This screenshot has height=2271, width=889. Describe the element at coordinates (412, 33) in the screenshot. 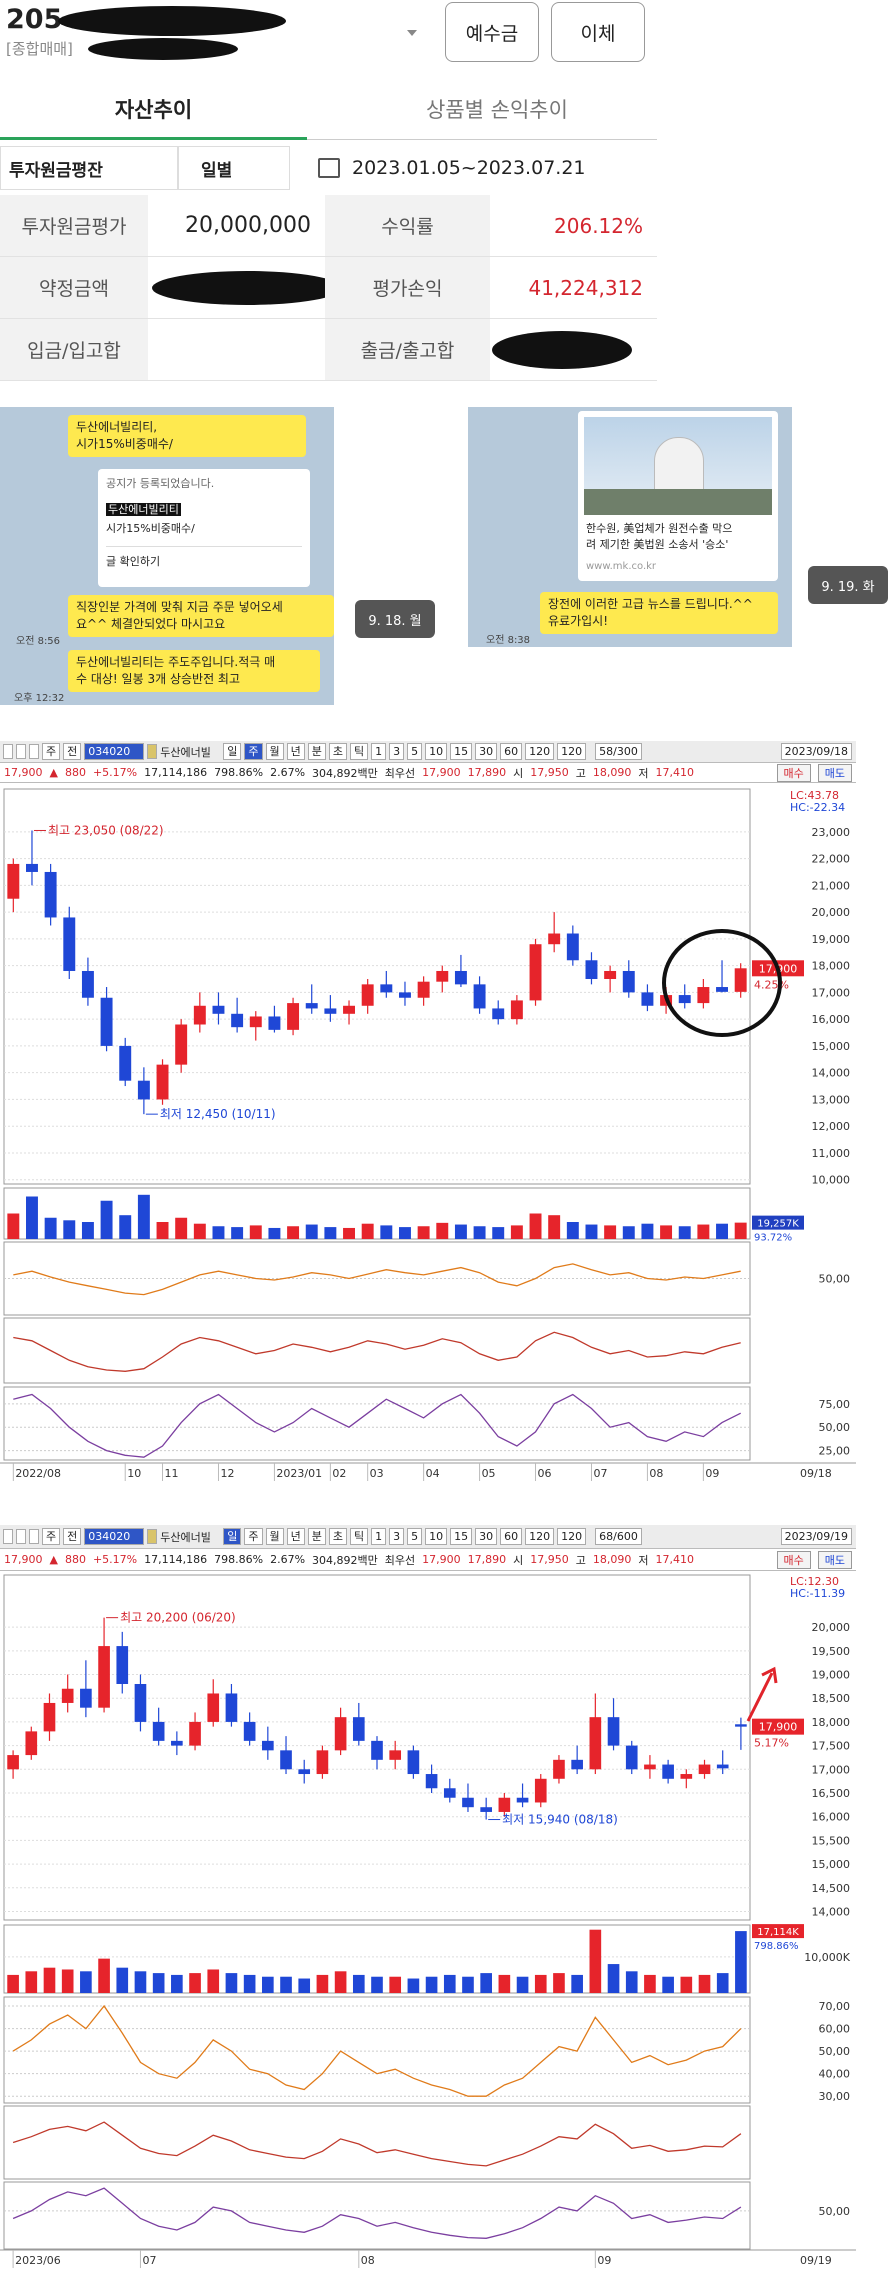

I see `dropdown-arrow` at that location.